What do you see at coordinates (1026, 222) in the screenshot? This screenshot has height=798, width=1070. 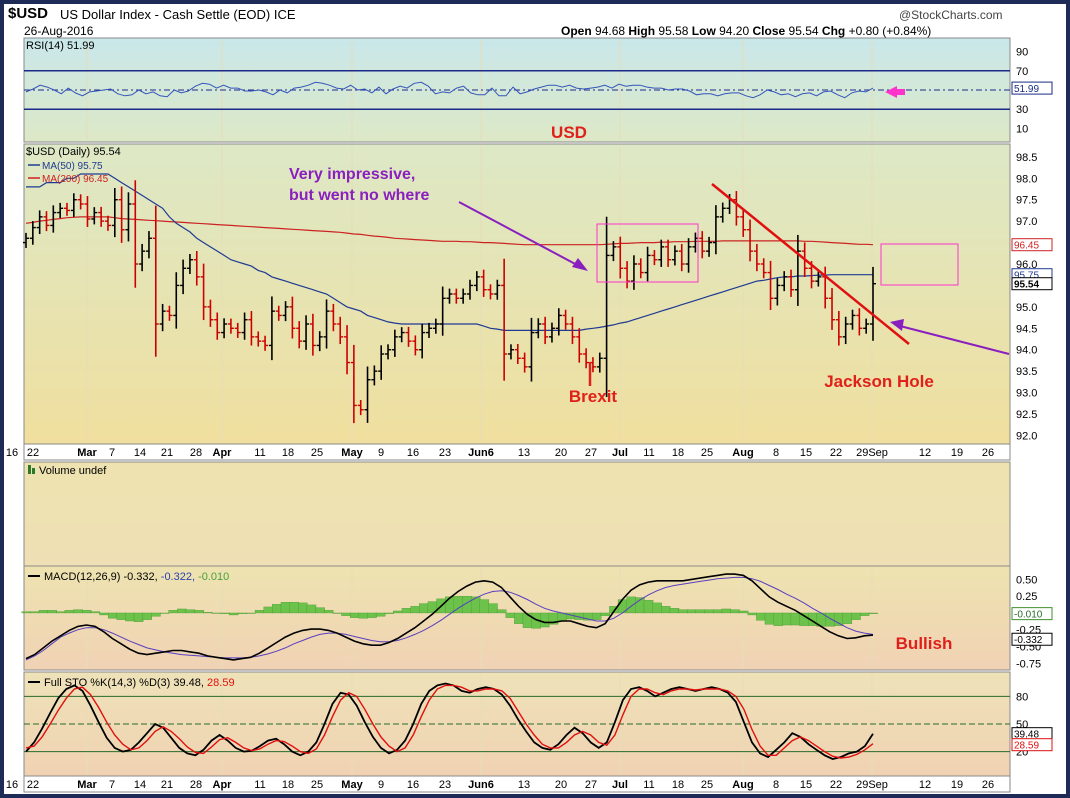 I see `price-tick-label: 97.0` at bounding box center [1026, 222].